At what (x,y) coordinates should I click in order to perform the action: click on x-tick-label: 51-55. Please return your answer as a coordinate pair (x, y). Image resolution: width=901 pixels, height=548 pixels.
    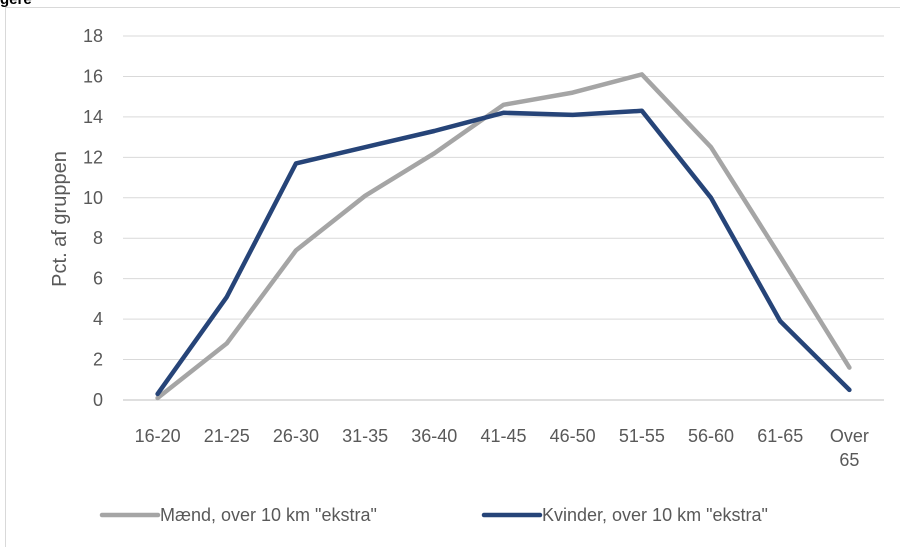
    Looking at the image, I should click on (642, 436).